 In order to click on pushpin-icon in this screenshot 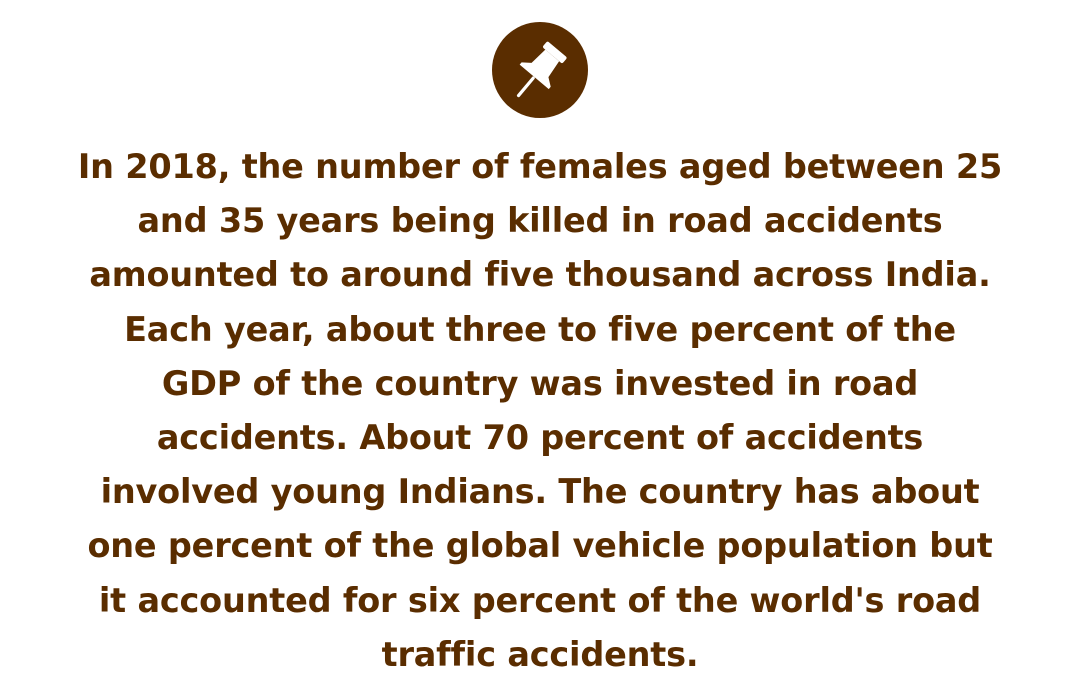, I will do `click(541, 69)`.